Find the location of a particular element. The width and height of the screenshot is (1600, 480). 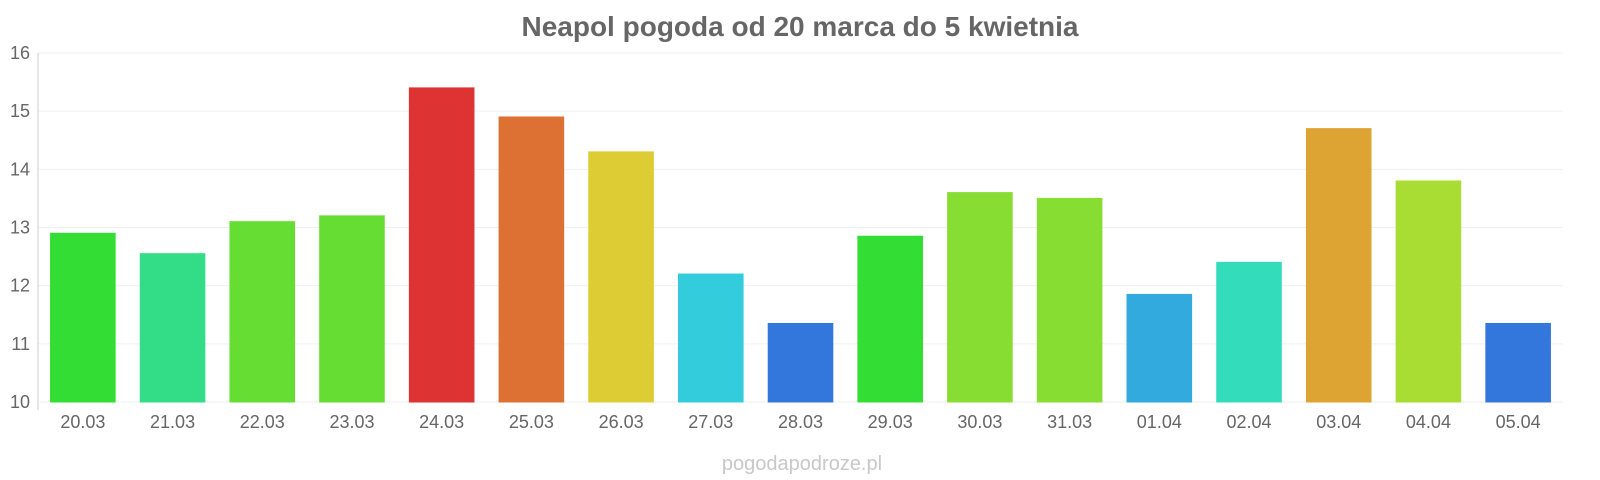

x-tick-label: 04.04 is located at coordinates (1428, 422).